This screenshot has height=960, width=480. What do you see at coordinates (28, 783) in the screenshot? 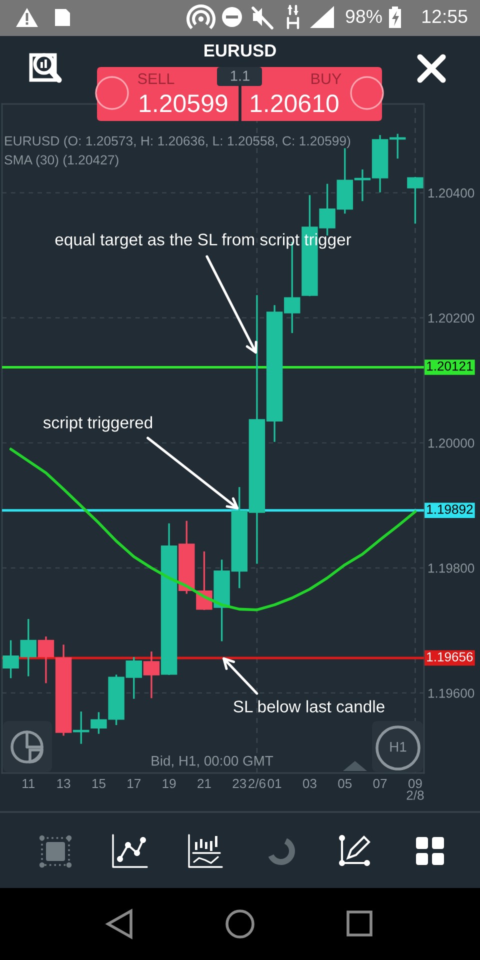
I see `x-tick-label: 11` at bounding box center [28, 783].